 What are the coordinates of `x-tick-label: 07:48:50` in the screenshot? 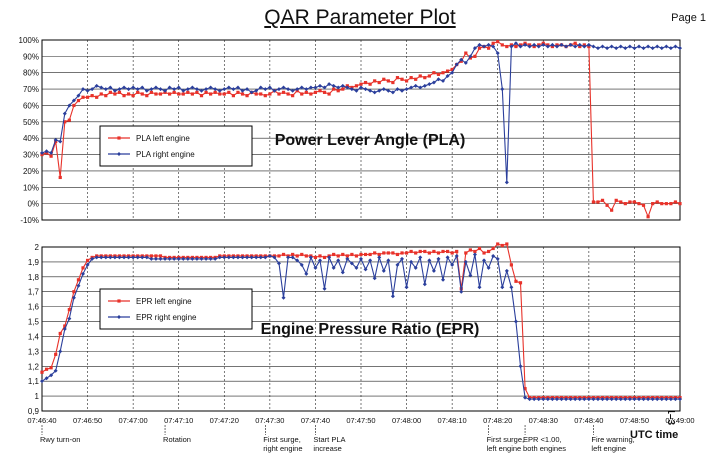 It's located at (634, 420).